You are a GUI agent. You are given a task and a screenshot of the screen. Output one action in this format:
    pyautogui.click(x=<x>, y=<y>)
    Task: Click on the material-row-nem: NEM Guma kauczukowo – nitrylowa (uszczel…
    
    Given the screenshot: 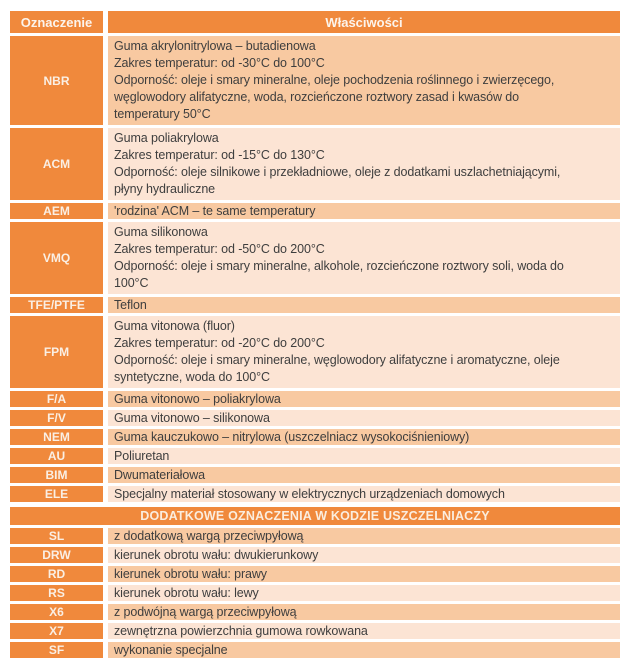 What is the action you would take?
    pyautogui.click(x=315, y=437)
    